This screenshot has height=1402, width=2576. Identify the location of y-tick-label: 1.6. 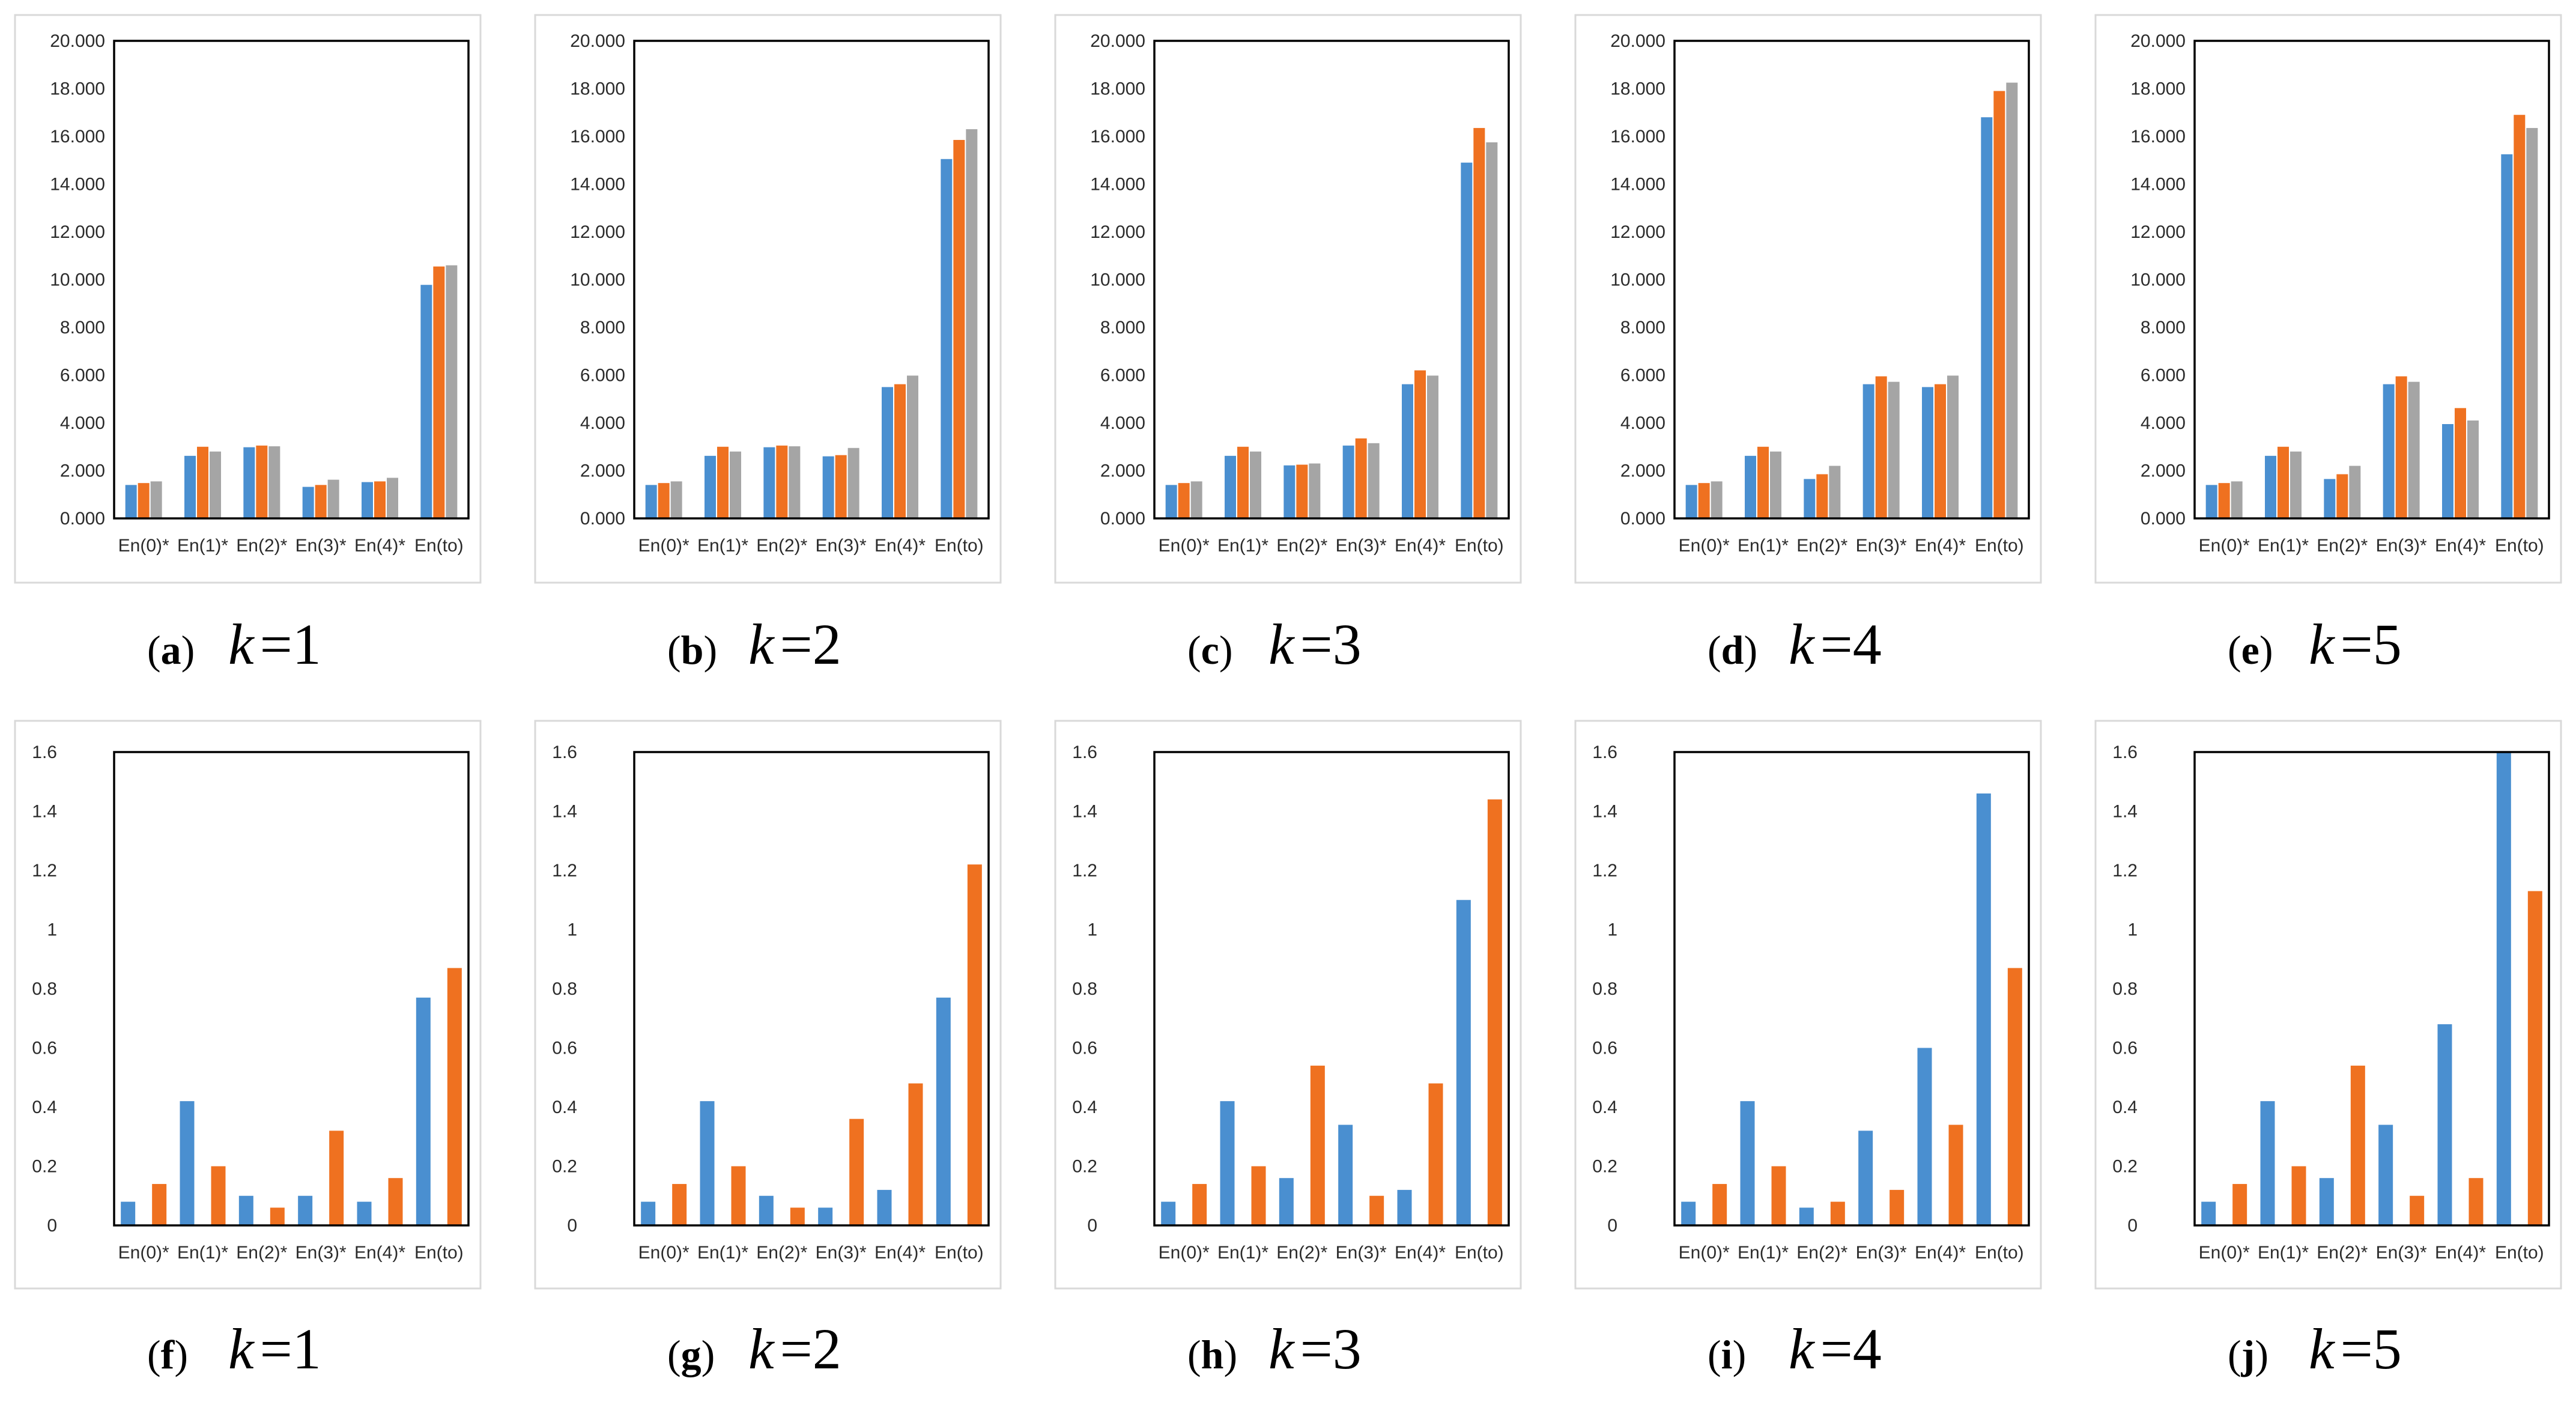
(44, 752).